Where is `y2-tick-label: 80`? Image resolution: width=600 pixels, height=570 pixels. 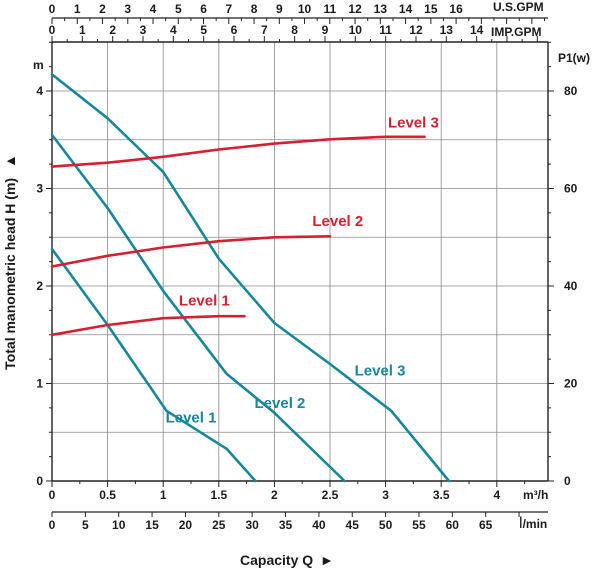 y2-tick-label: 80 is located at coordinates (571, 91).